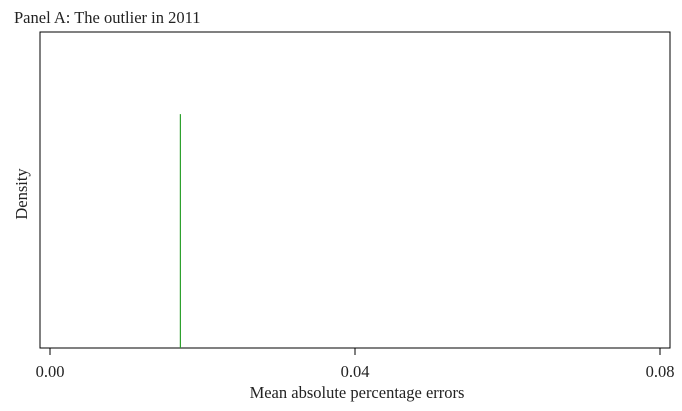 The width and height of the screenshot is (682, 411). Describe the element at coordinates (50, 371) in the screenshot. I see `x-tick-label: 0.00` at that location.